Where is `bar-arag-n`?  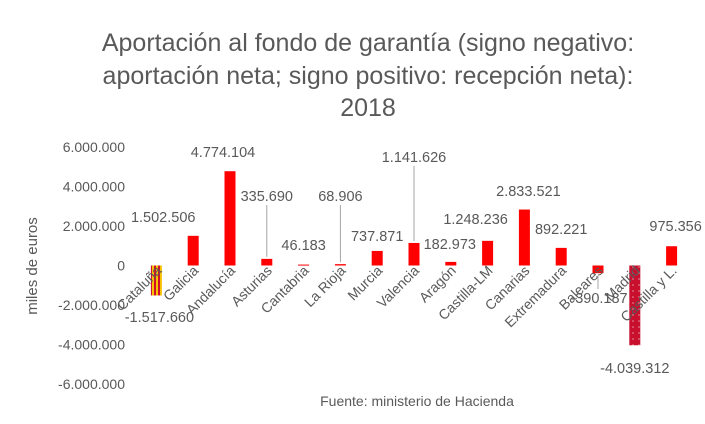
bar-arag-n is located at coordinates (451, 263).